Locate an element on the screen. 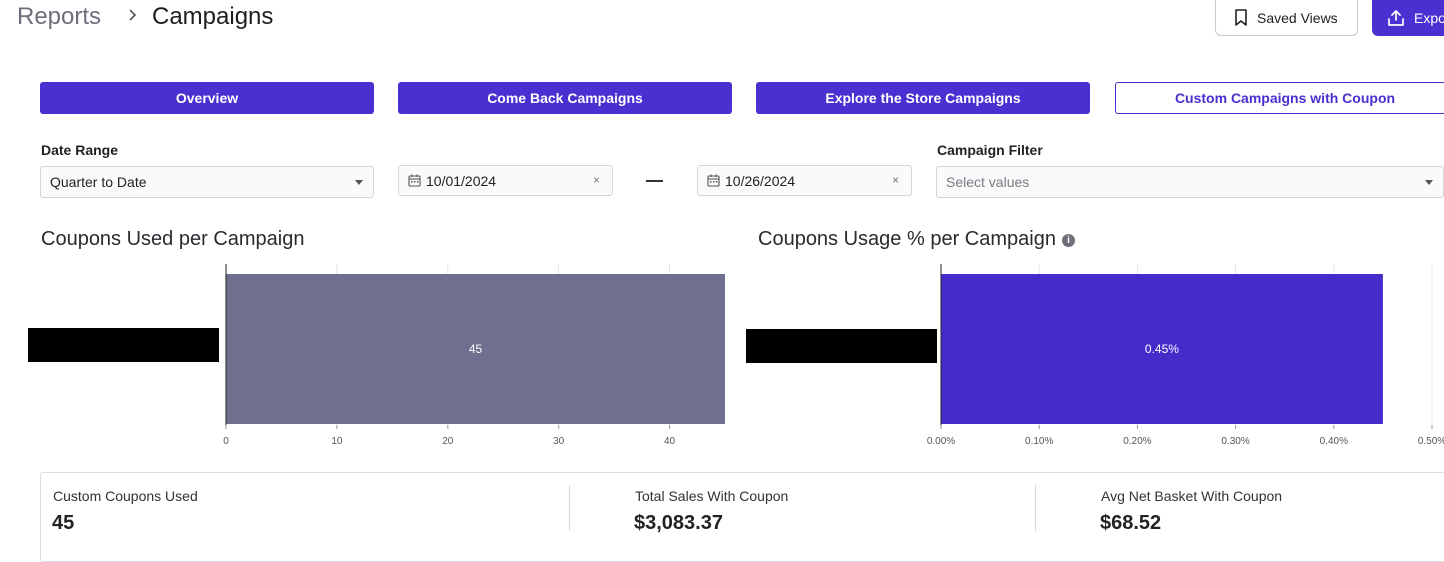 The width and height of the screenshot is (1444, 562). saved-views-button: Saved Views is located at coordinates (1286, 18).